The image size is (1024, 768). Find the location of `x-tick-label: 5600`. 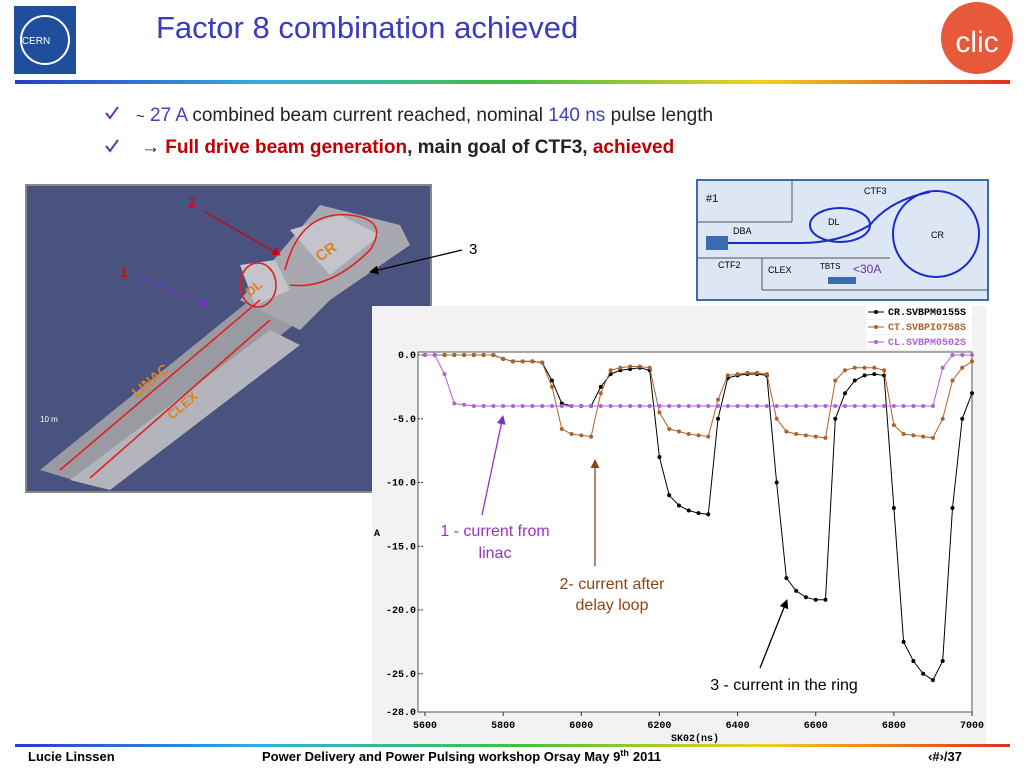

x-tick-label: 5600 is located at coordinates (425, 726).